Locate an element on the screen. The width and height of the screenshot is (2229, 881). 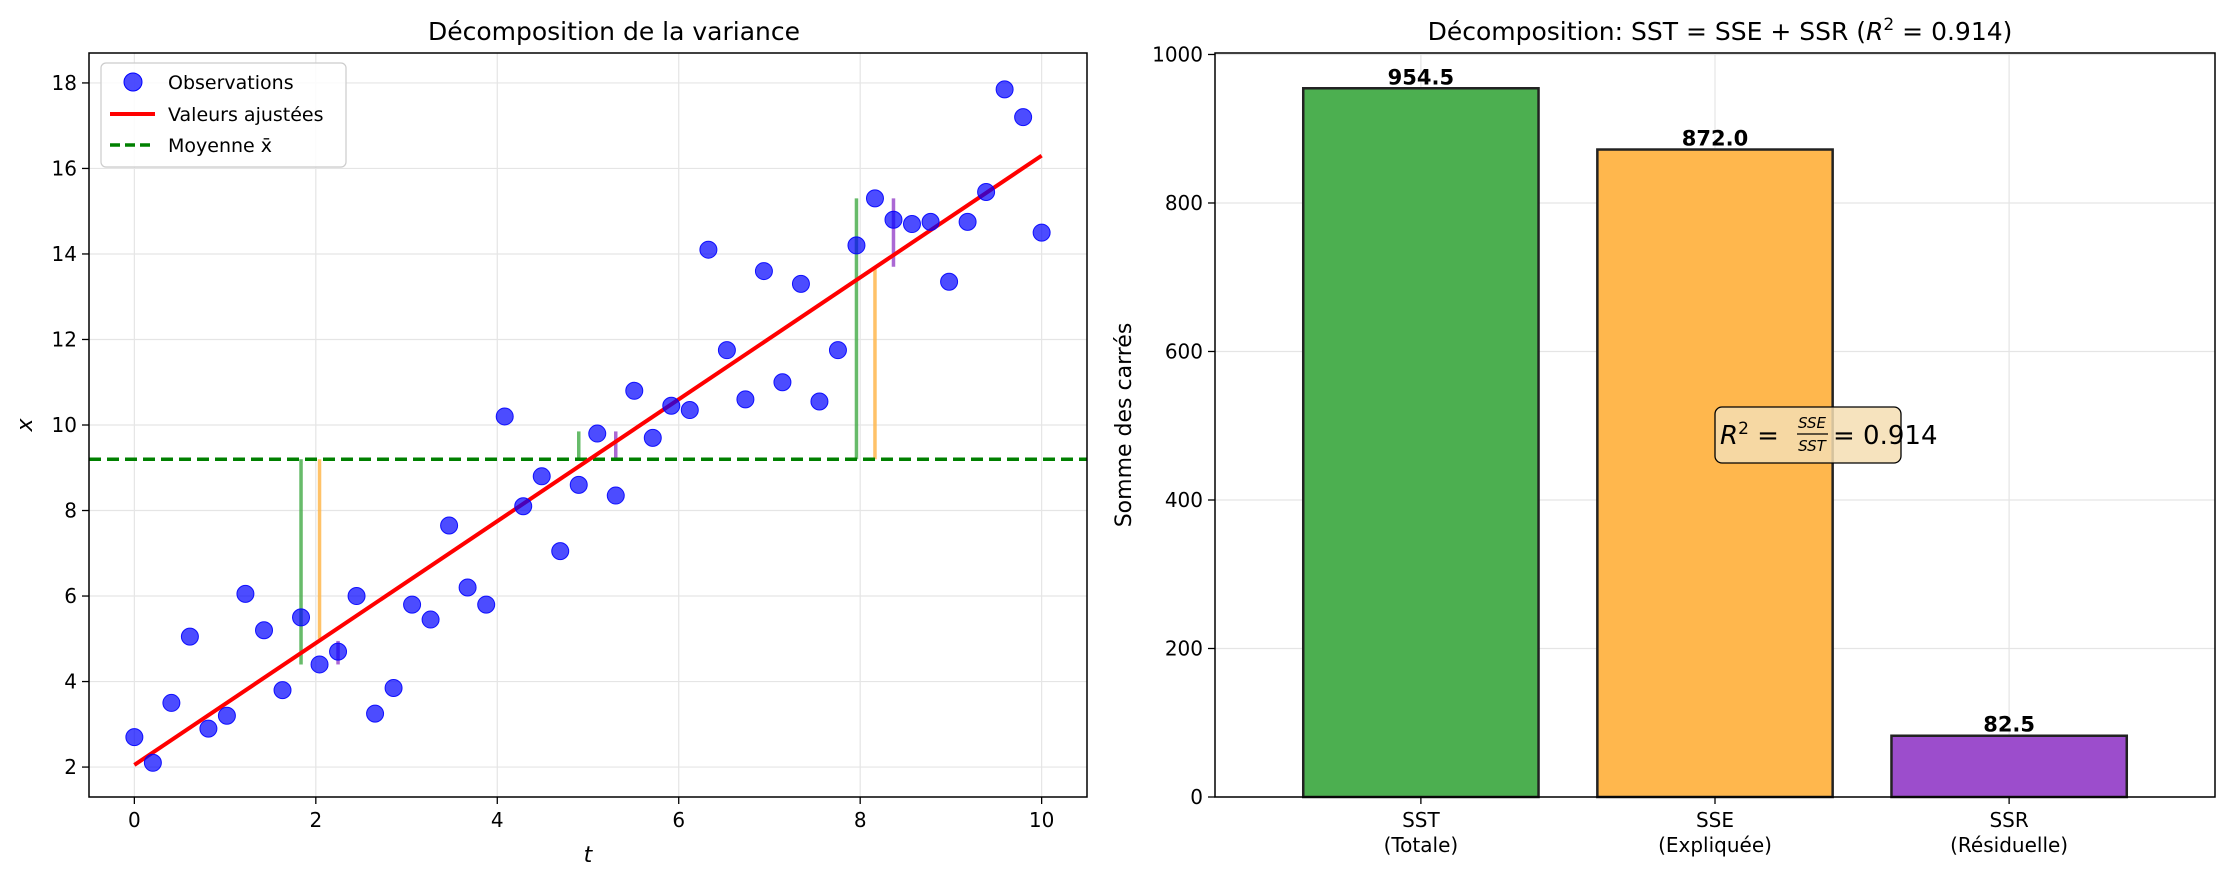
legend: Observations Valeurs ajustées Moyenne x̄ is located at coordinates (223, 115).